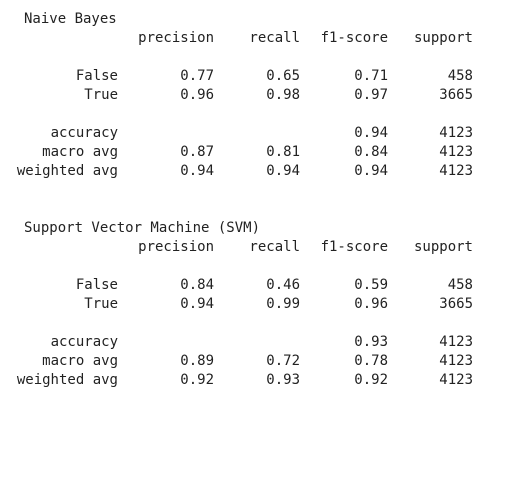 The width and height of the screenshot is (506, 504). Describe the element at coordinates (283, 76) in the screenshot. I see `recall-value: 0.65` at that location.